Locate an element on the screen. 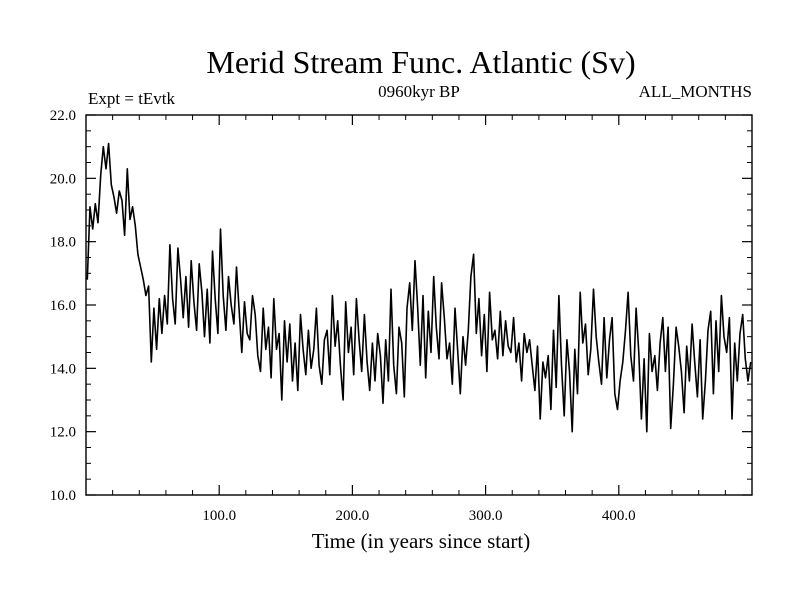 The image size is (800, 600). y-tick-label: 14.0 is located at coordinates (63, 369).